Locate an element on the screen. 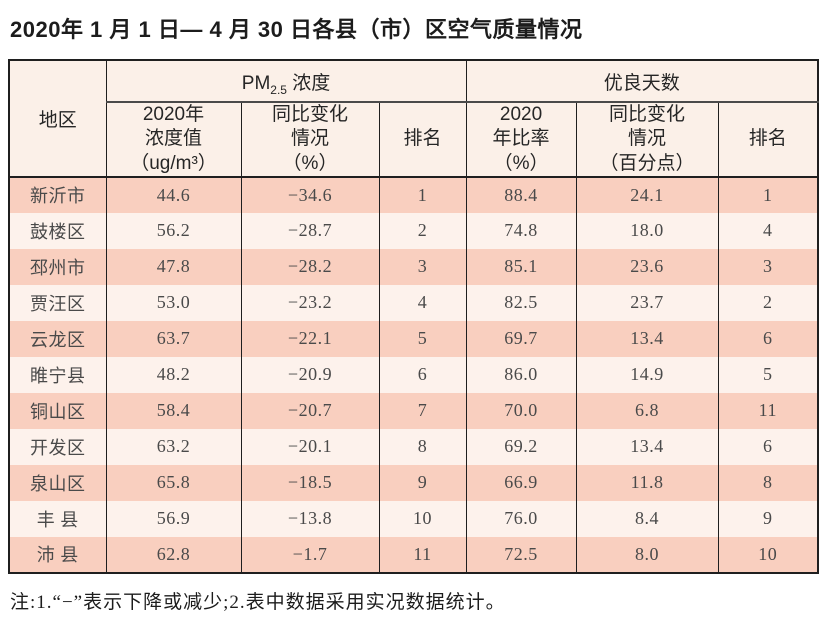 The width and height of the screenshot is (825, 620). rate-cell: 85.1 is located at coordinates (521, 266).